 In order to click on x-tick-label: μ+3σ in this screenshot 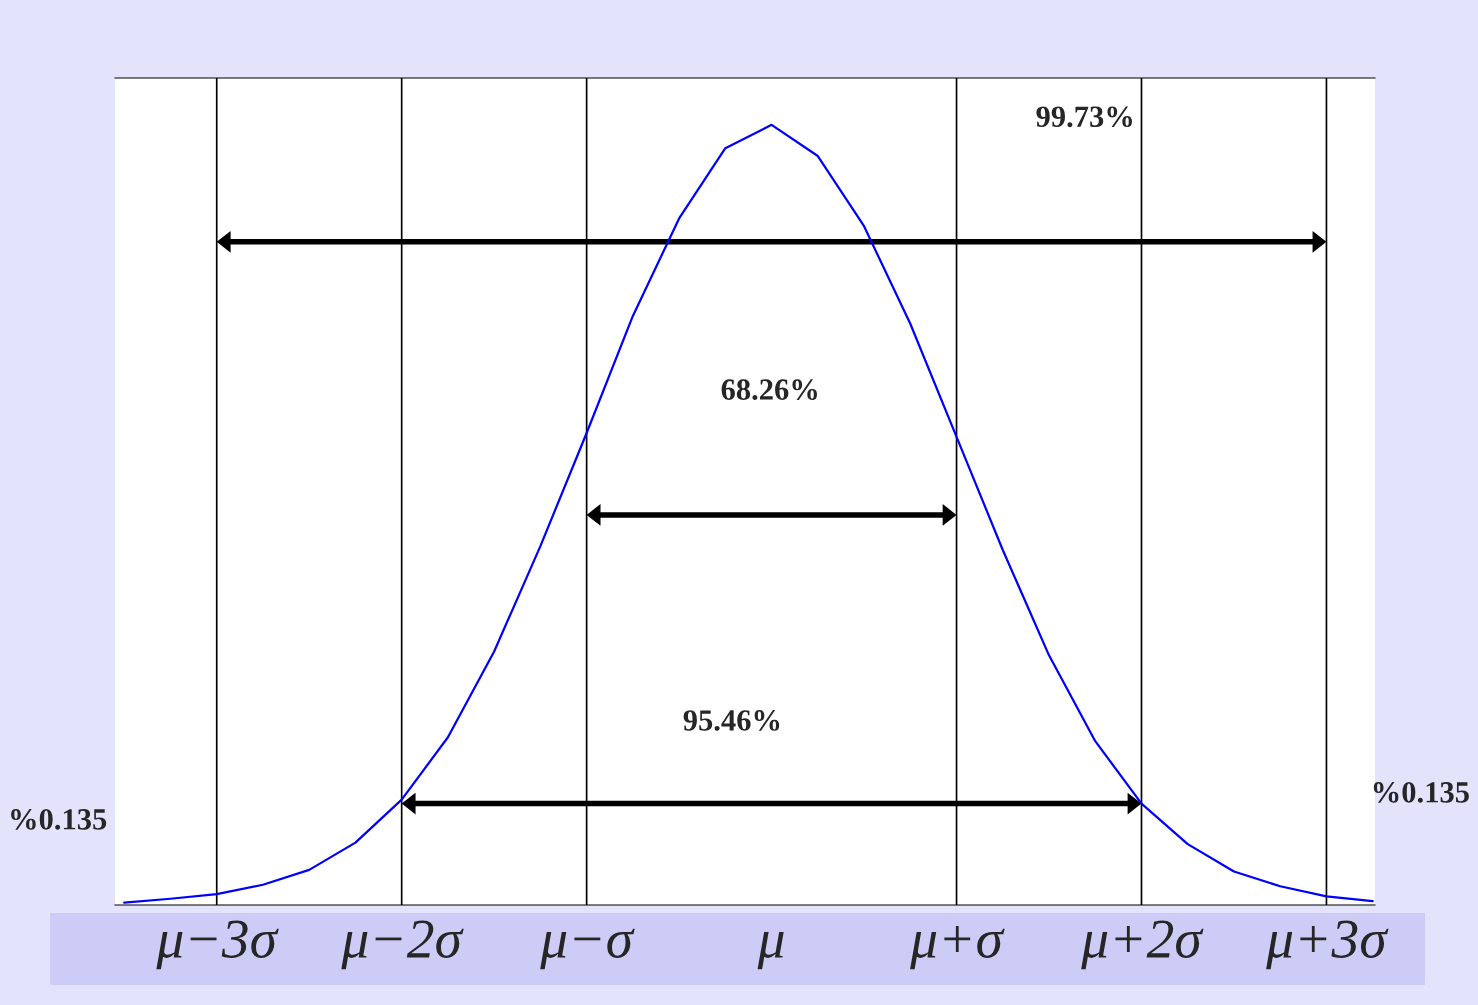, I will do `click(1327, 945)`.